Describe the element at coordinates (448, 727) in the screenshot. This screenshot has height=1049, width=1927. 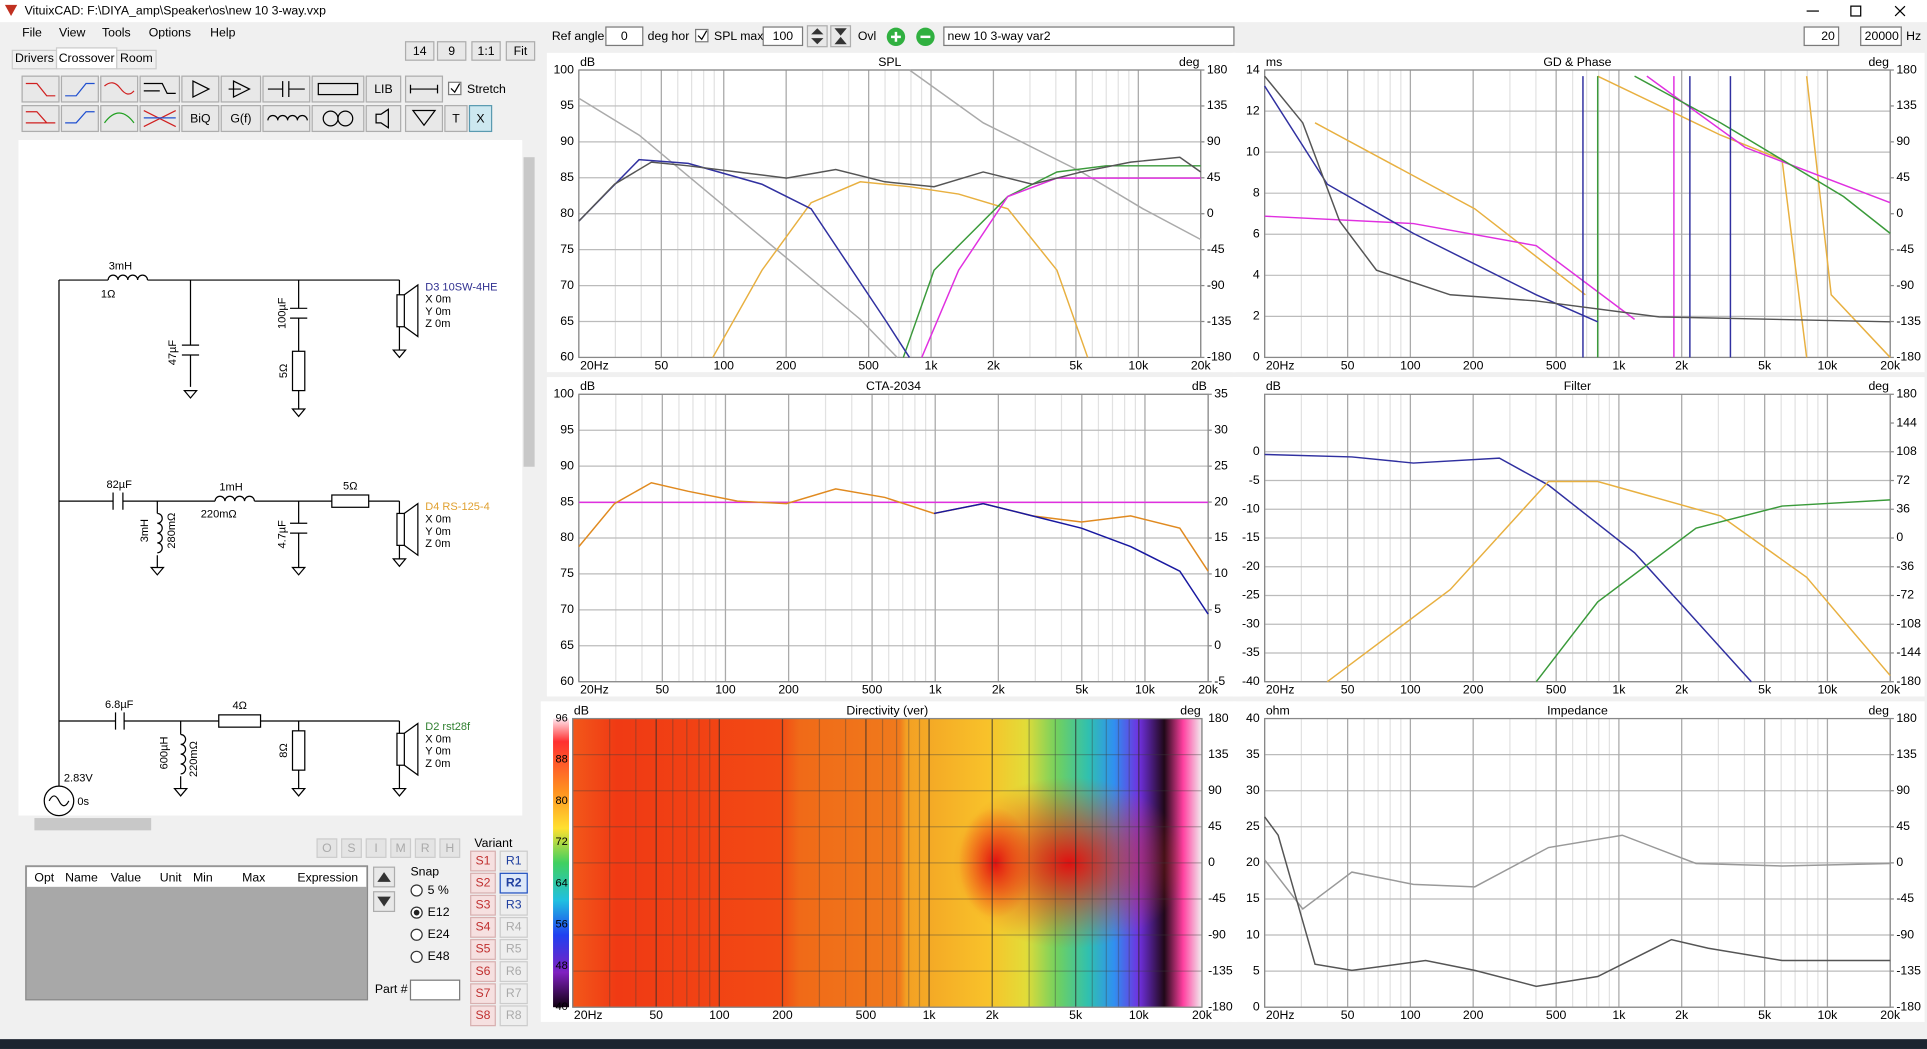
I see `driver-label: D2 rst28f` at that location.